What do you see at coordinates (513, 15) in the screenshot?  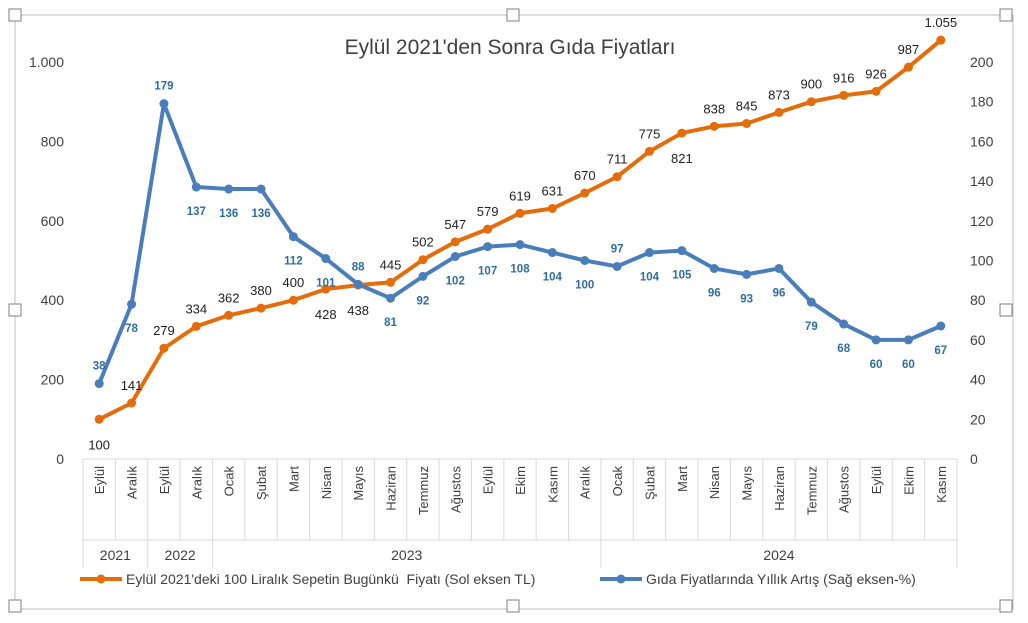 I see `resize-handle-top` at bounding box center [513, 15].